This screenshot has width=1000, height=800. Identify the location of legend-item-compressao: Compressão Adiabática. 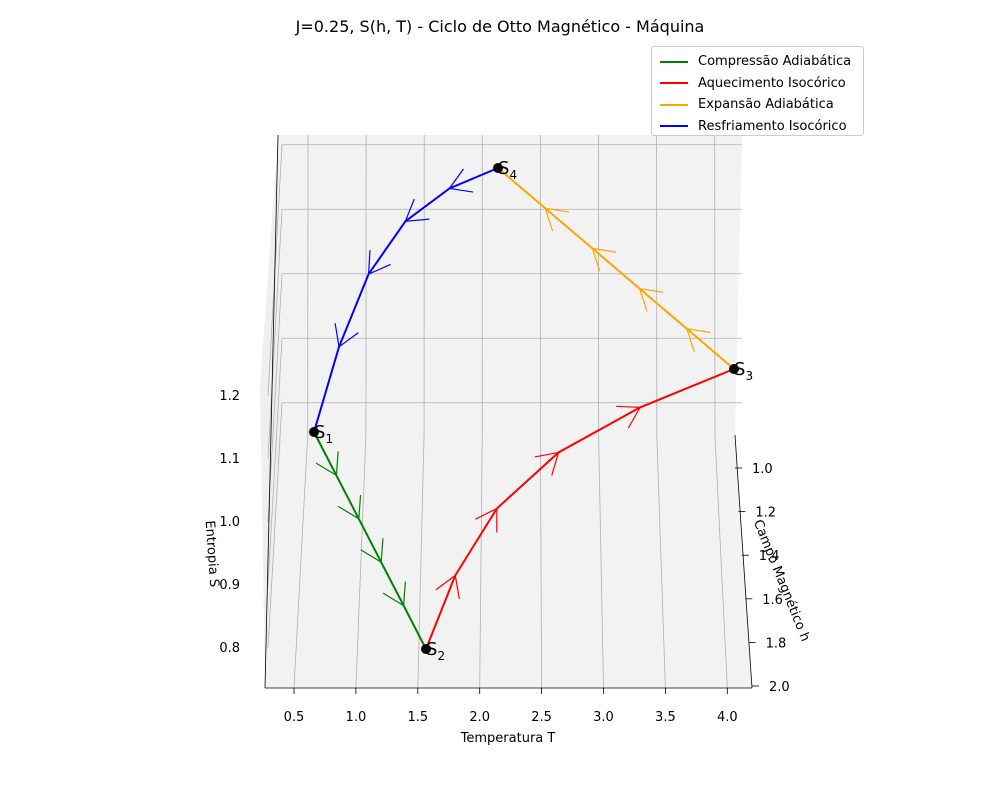
(757, 62).